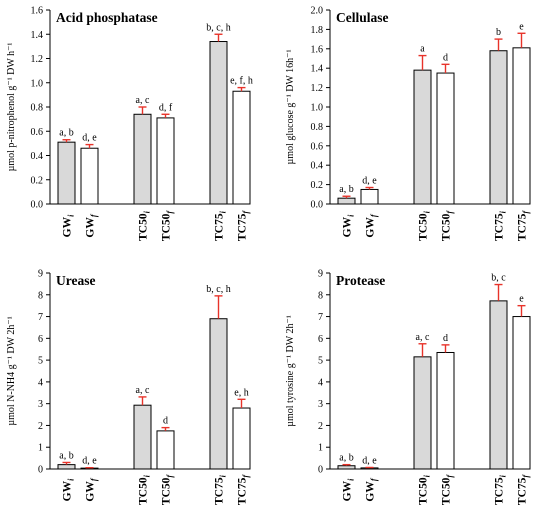 The image size is (550, 507). Describe the element at coordinates (445, 338) in the screenshot. I see `significance-label: d` at that location.